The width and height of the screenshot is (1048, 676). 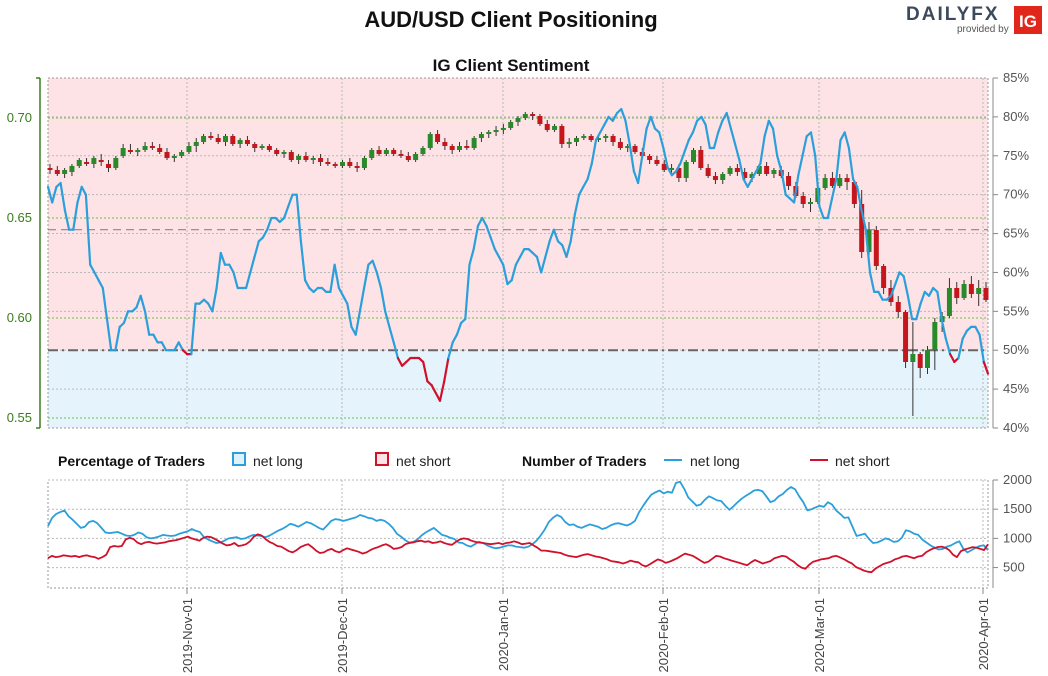 What do you see at coordinates (518, 534) in the screenshot?
I see `traders-gridlines` at bounding box center [518, 534].